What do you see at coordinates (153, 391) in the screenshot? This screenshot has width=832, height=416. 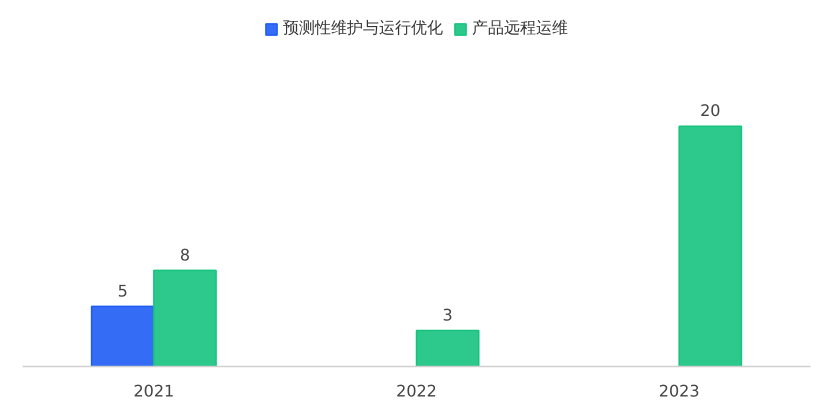 I see `x-tick-label: 2021` at bounding box center [153, 391].